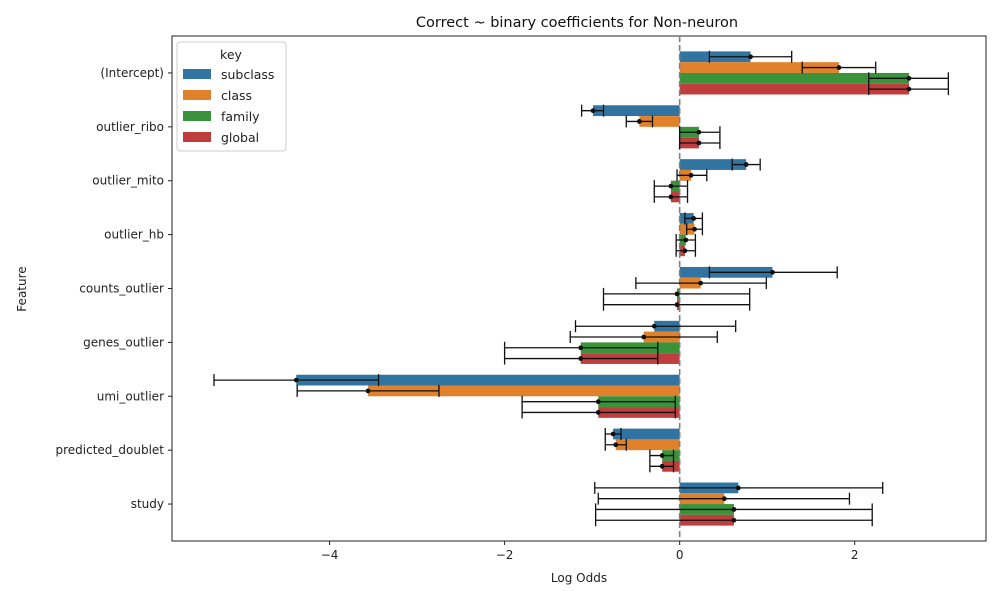 This screenshot has height=600, width=1000. I want to click on legend-title: key, so click(231, 54).